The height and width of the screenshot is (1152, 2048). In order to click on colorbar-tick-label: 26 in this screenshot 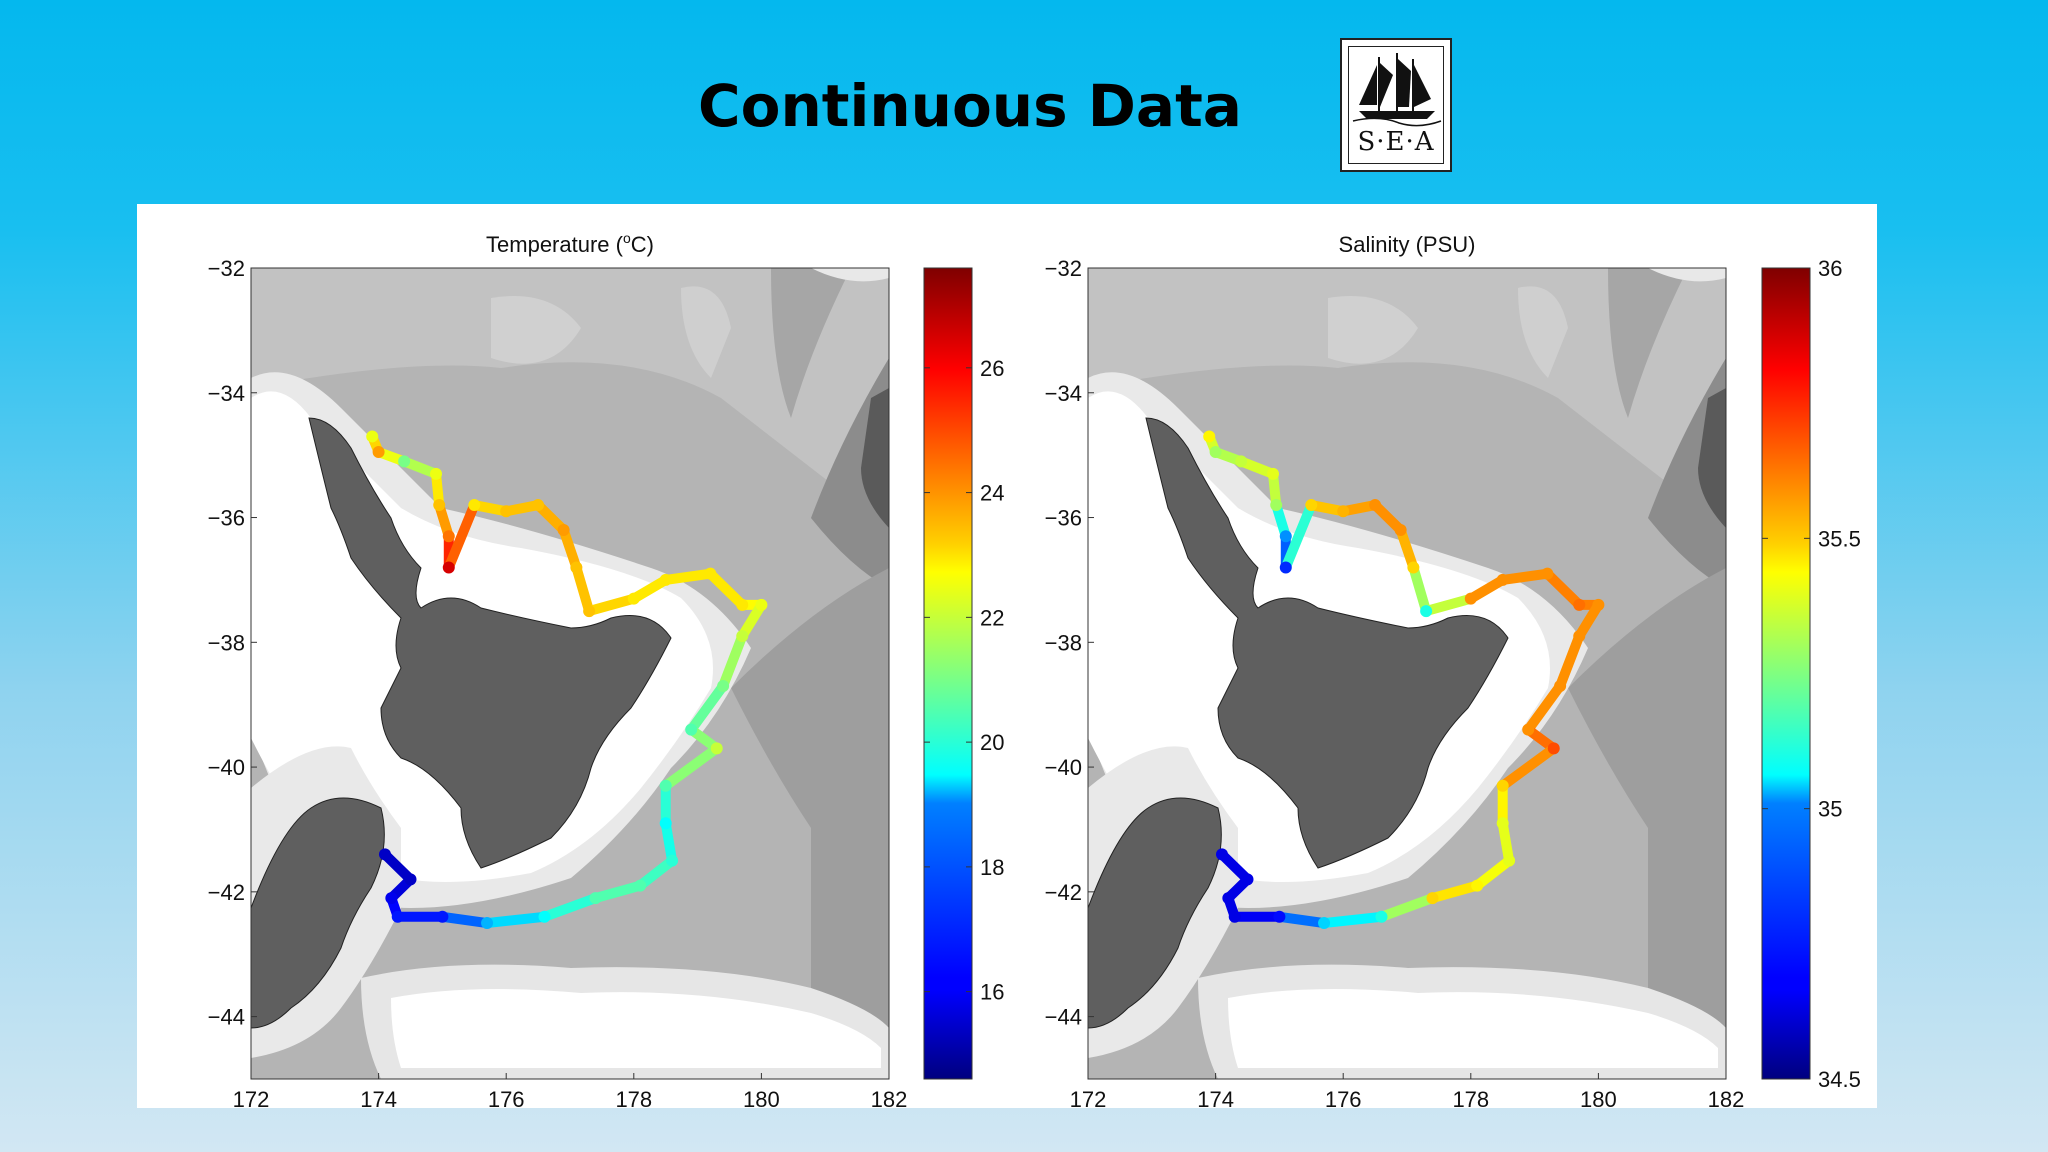, I will do `click(992, 368)`.